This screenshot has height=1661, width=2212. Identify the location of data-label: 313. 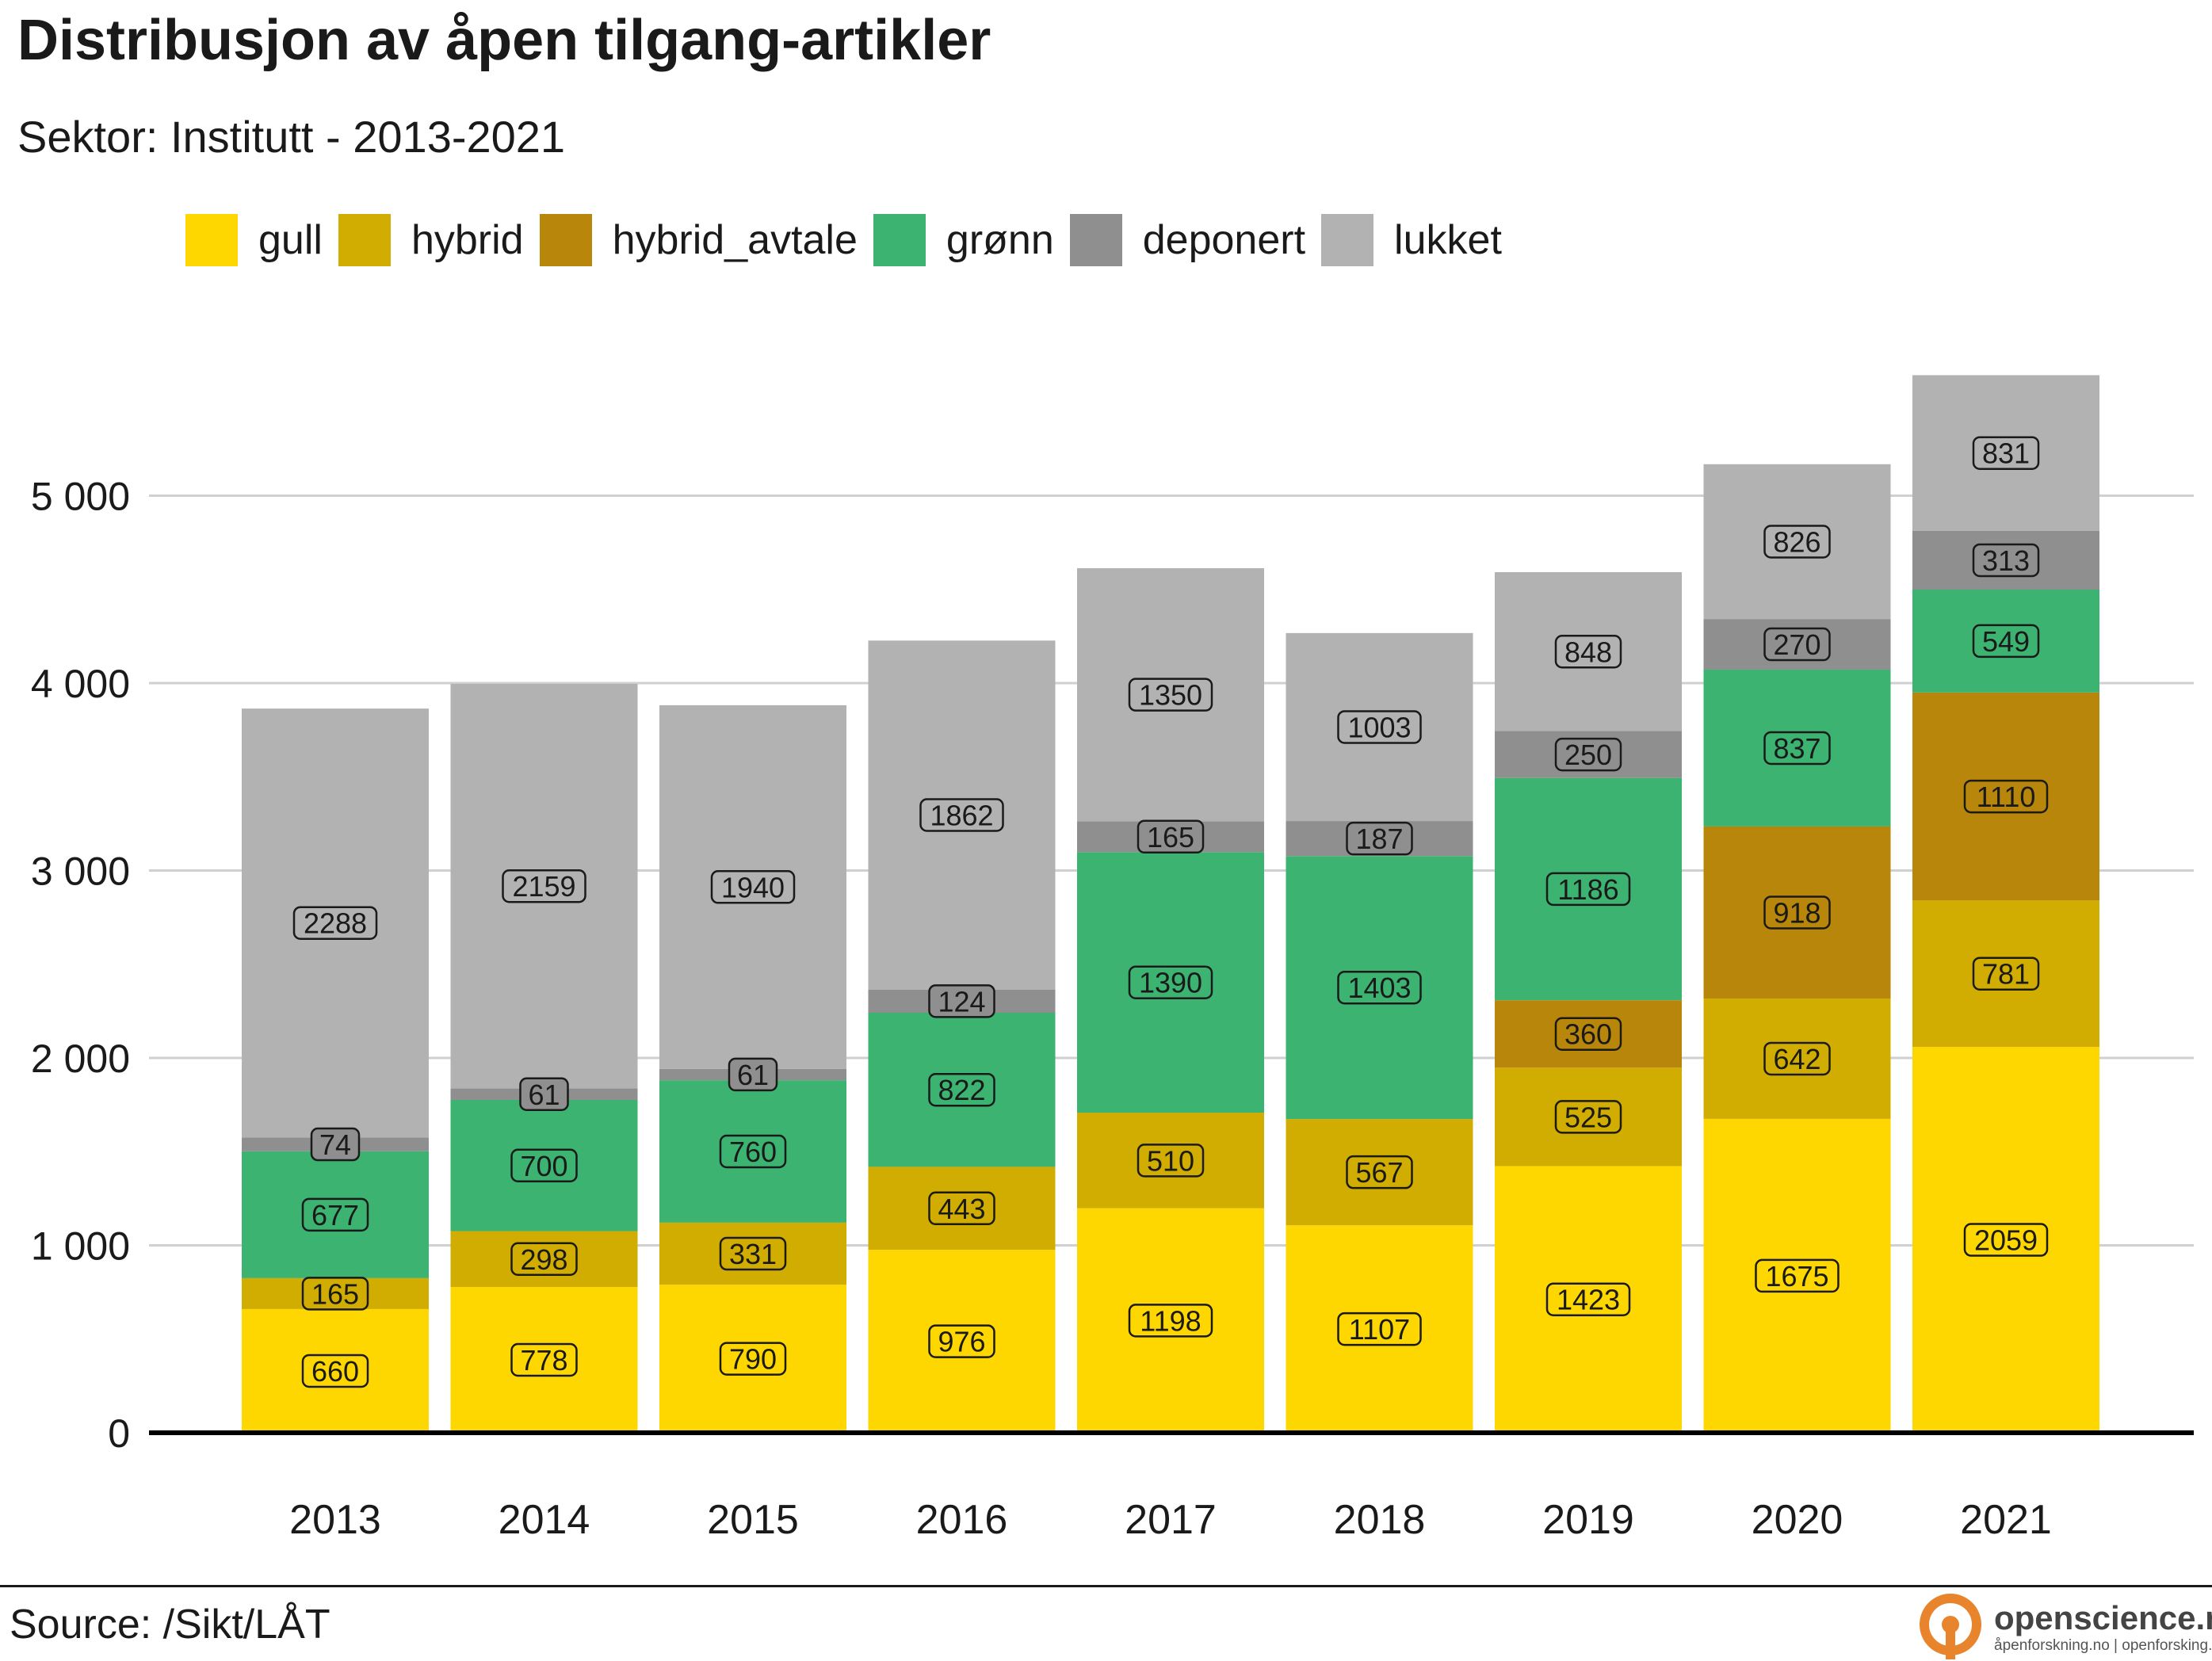
(2006, 560).